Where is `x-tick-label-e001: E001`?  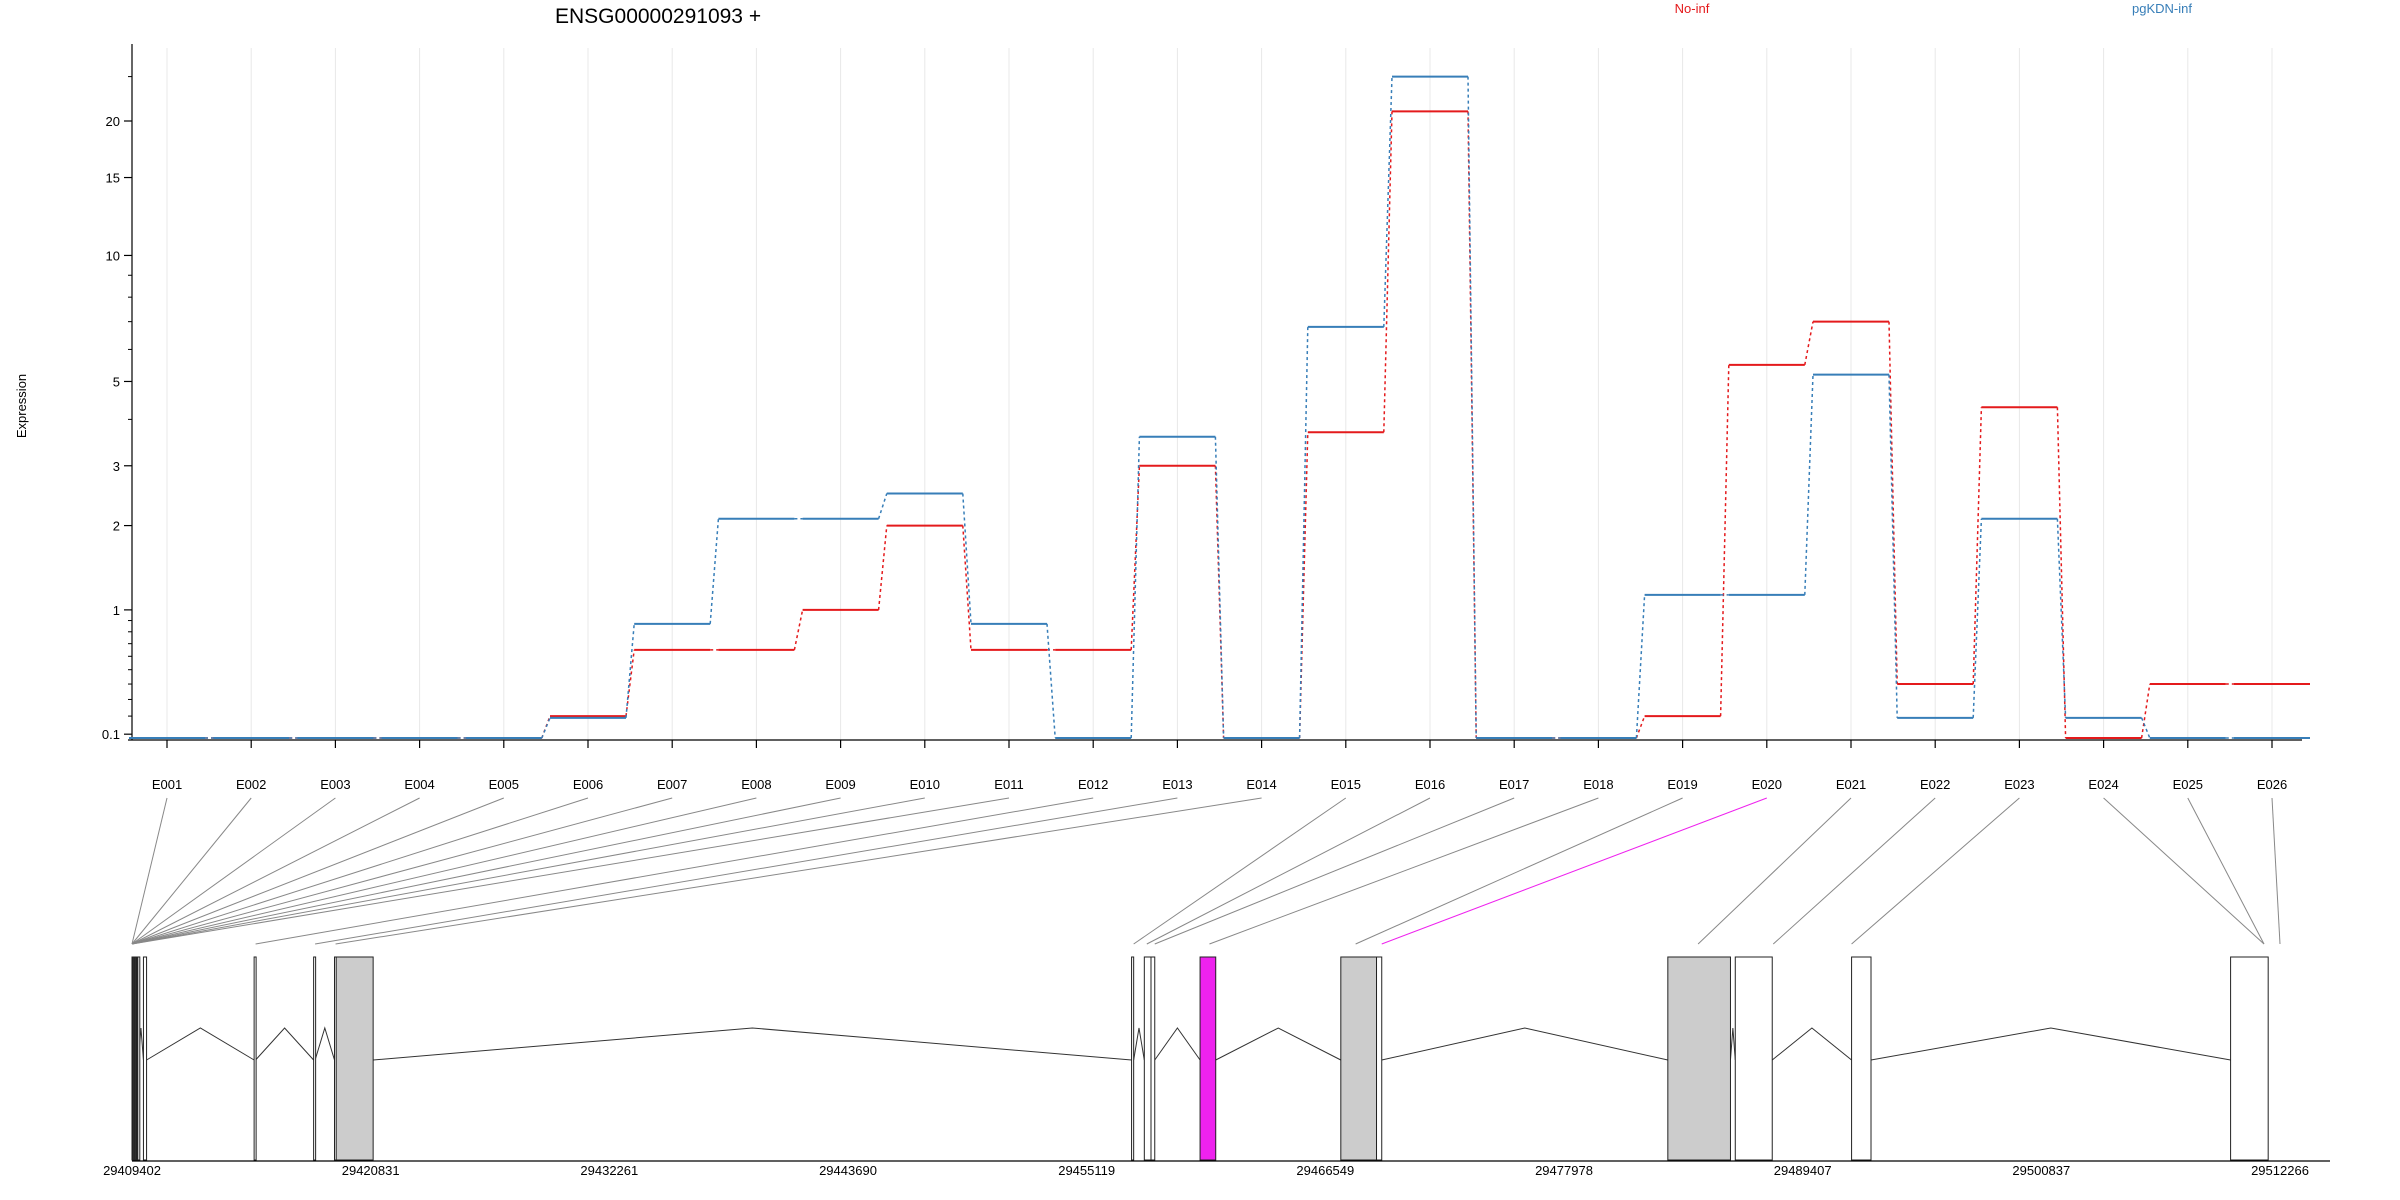 x-tick-label-e001: E001 is located at coordinates (167, 784).